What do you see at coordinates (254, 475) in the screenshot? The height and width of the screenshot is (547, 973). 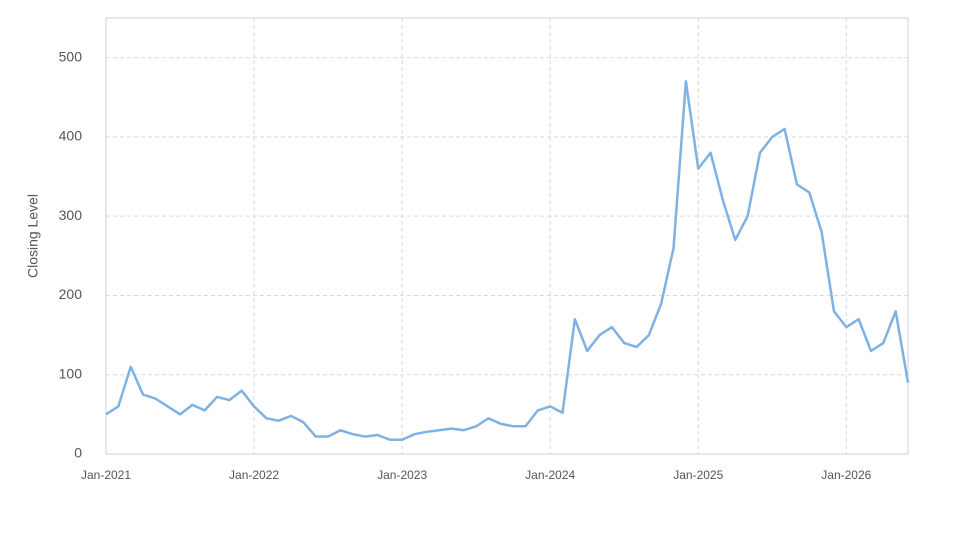 I see `x-tick-label: Jan-2022` at bounding box center [254, 475].